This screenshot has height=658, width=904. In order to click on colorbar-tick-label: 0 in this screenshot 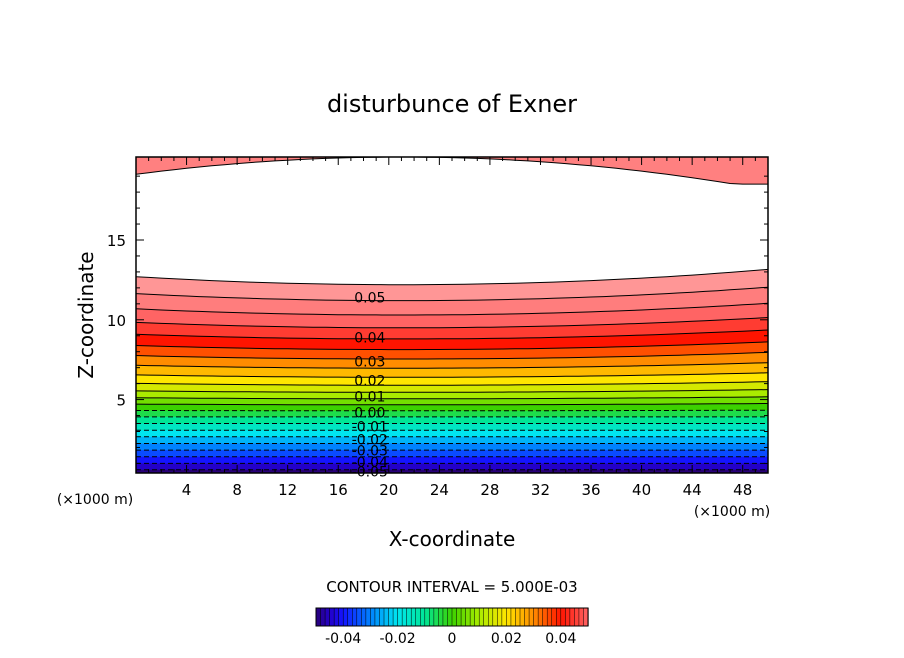, I will do `click(452, 639)`.